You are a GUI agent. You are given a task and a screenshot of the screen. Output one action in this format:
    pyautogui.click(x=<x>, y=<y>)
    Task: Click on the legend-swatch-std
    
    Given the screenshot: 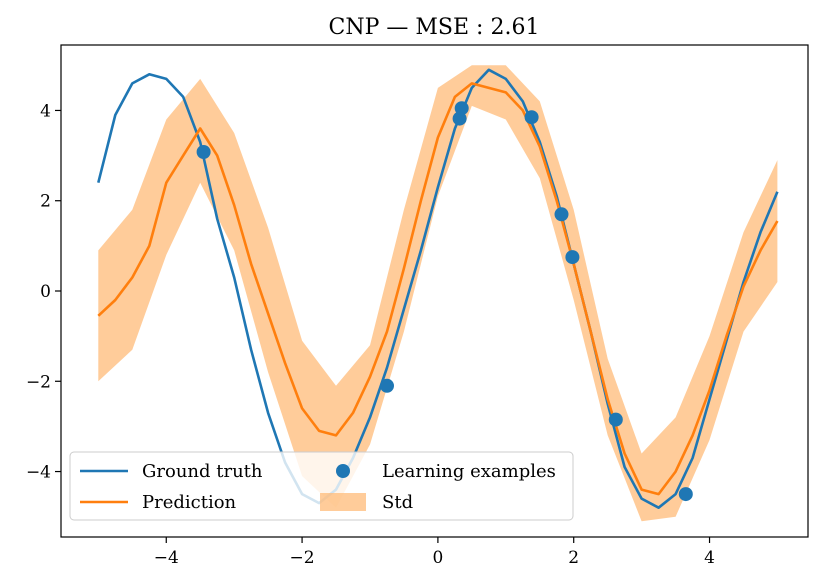 What is the action you would take?
    pyautogui.click(x=343, y=502)
    